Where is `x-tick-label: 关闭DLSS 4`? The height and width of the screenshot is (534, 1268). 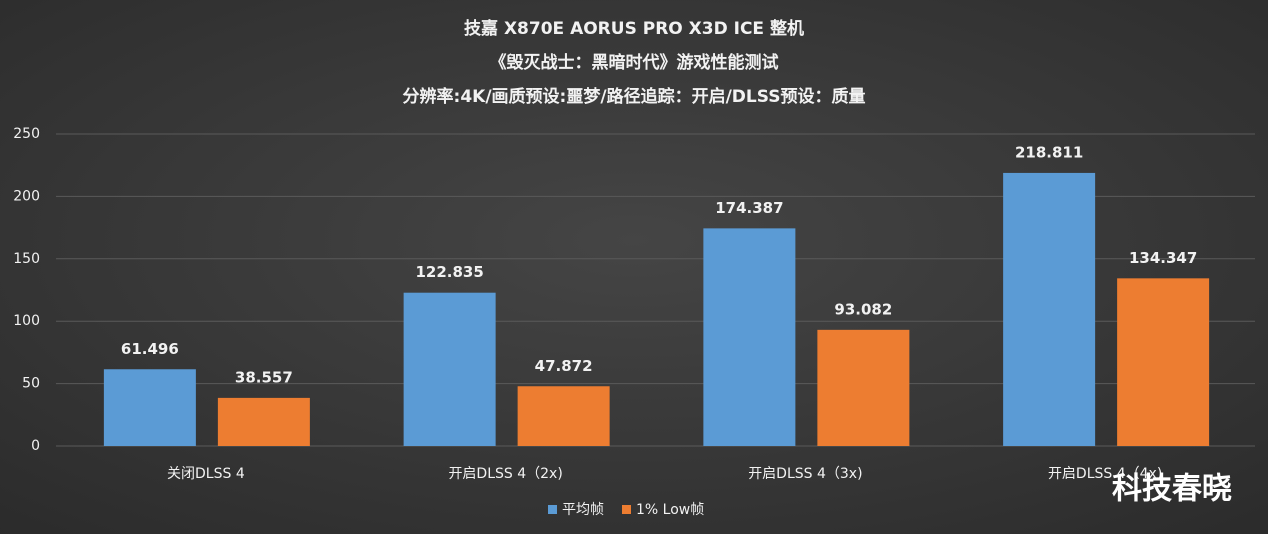 x-tick-label: 关闭DLSS 4 is located at coordinates (206, 474).